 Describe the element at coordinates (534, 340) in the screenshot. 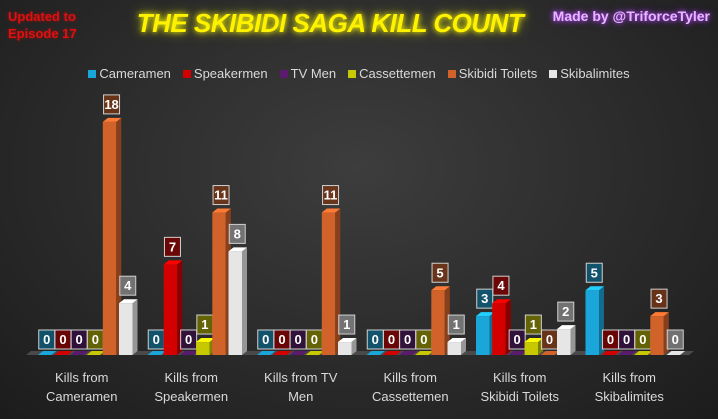

I see `bar-4-3-top` at that location.